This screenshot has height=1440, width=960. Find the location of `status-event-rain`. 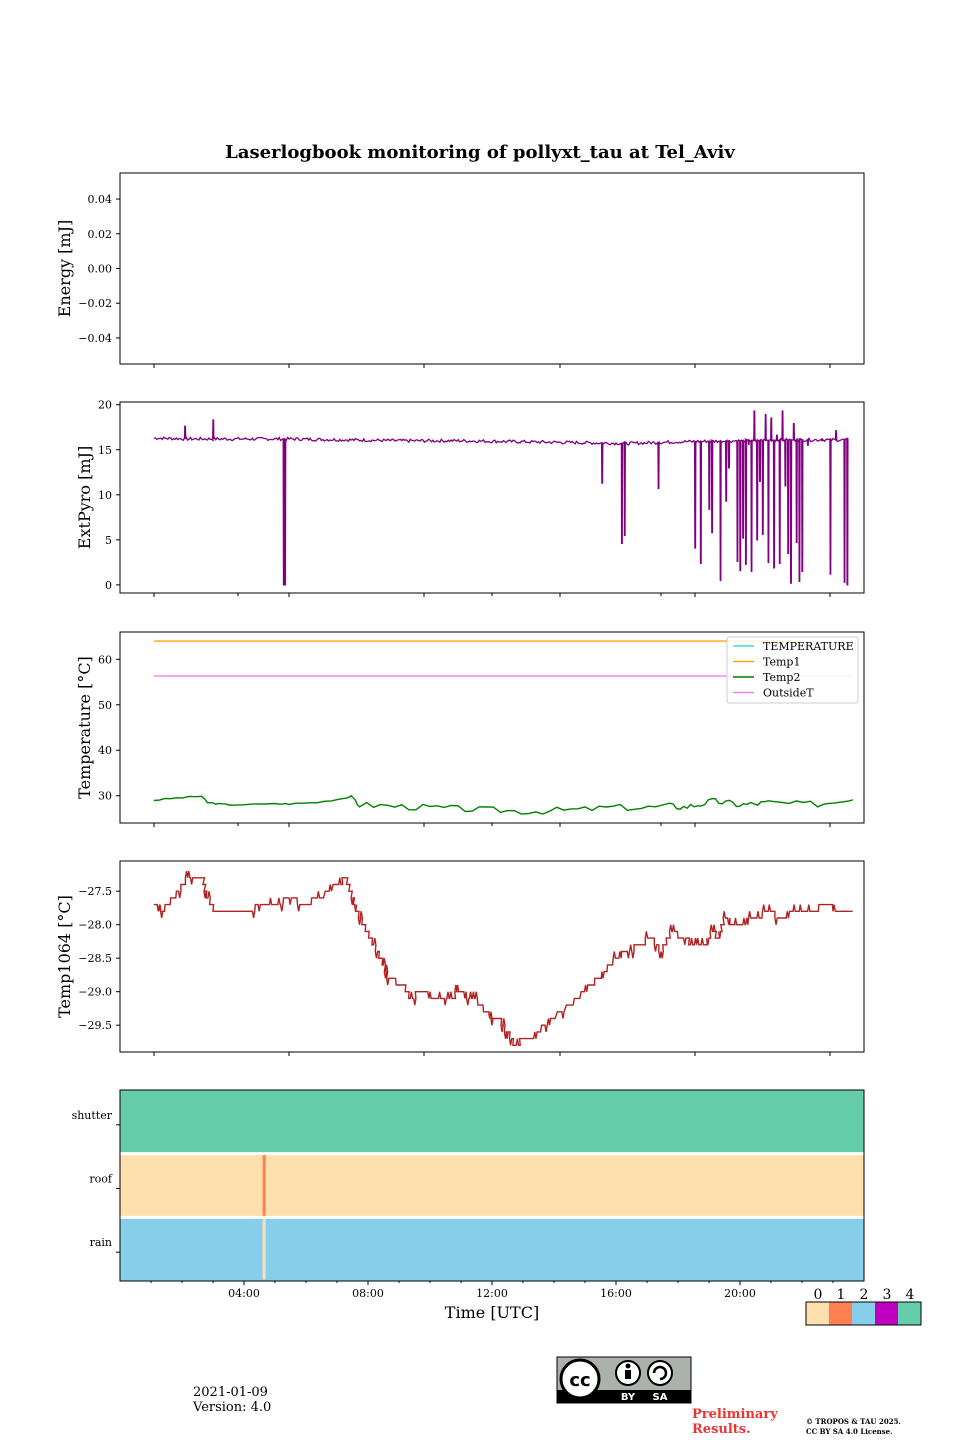

status-event-rain is located at coordinates (264, 1249).